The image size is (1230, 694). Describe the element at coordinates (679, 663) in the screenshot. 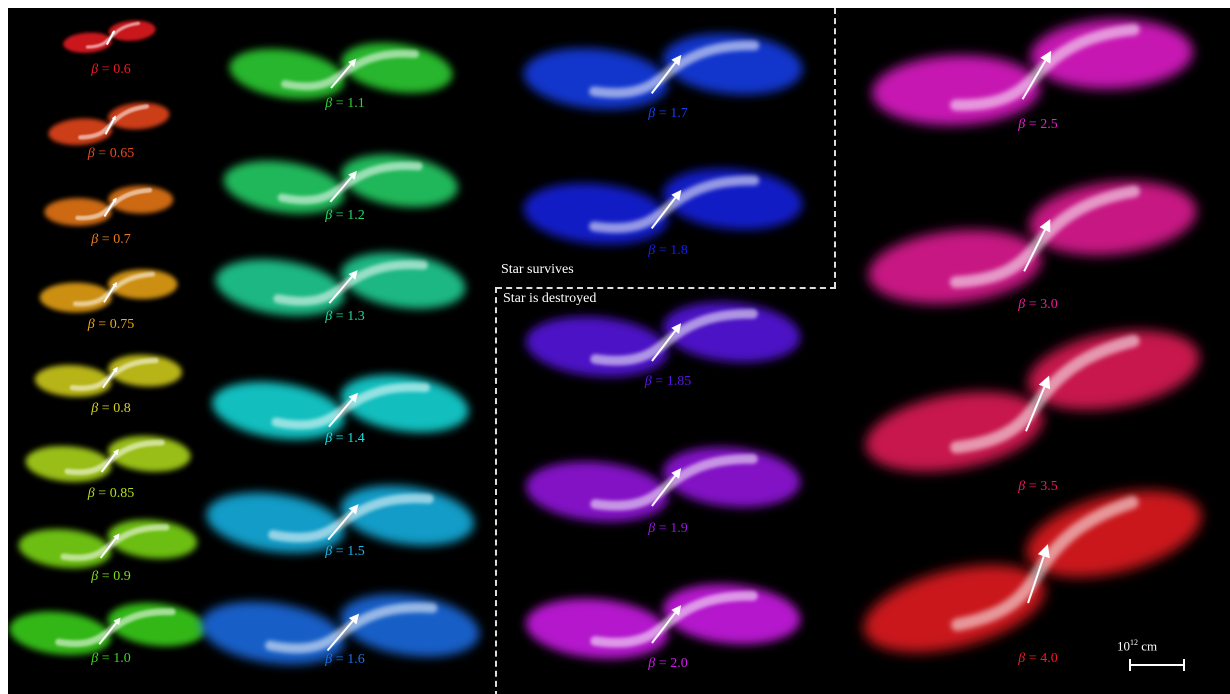

I see `beta-value: 2.0` at that location.